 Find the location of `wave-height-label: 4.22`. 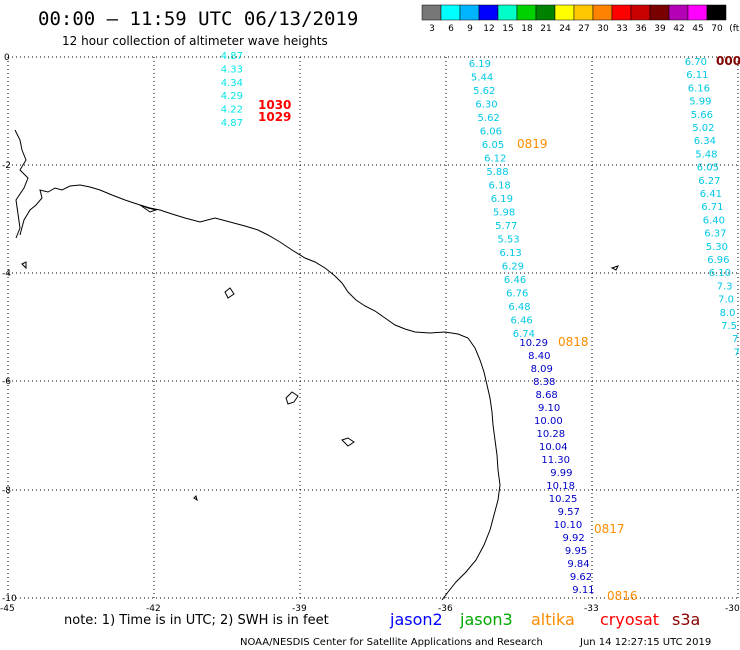

wave-height-label: 4.22 is located at coordinates (232, 110).